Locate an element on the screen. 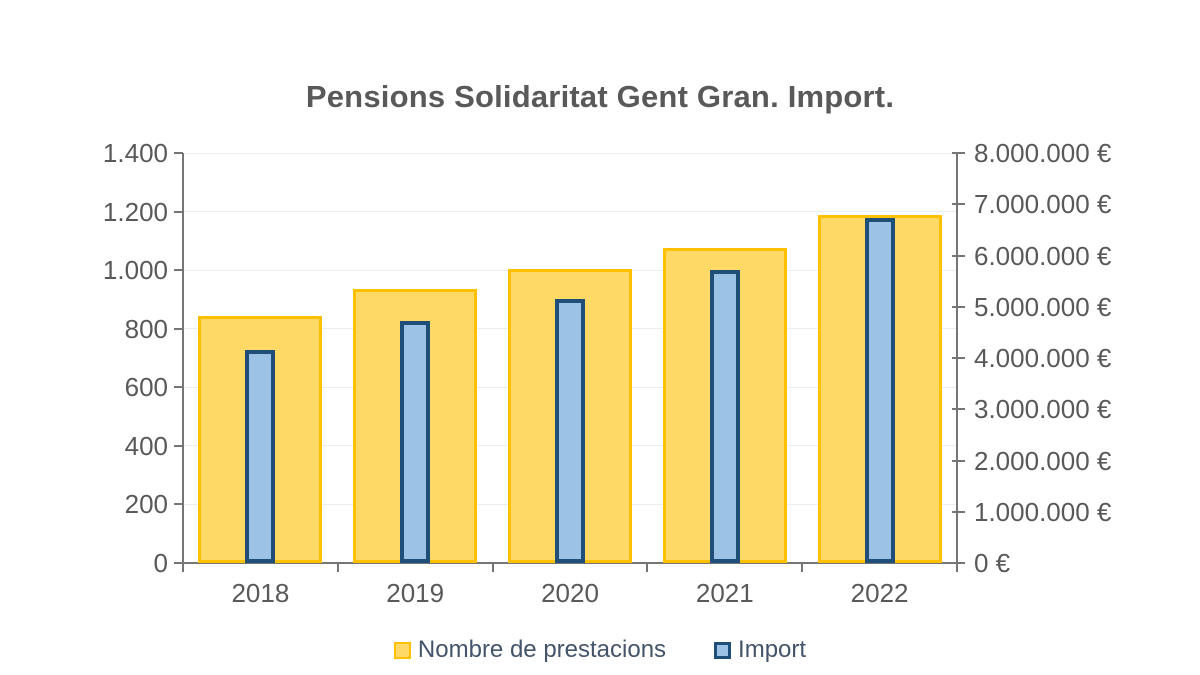 Image resolution: width=1200 pixels, height=675 pixels. chart-legend: Nombre de prestacions Import is located at coordinates (600, 650).